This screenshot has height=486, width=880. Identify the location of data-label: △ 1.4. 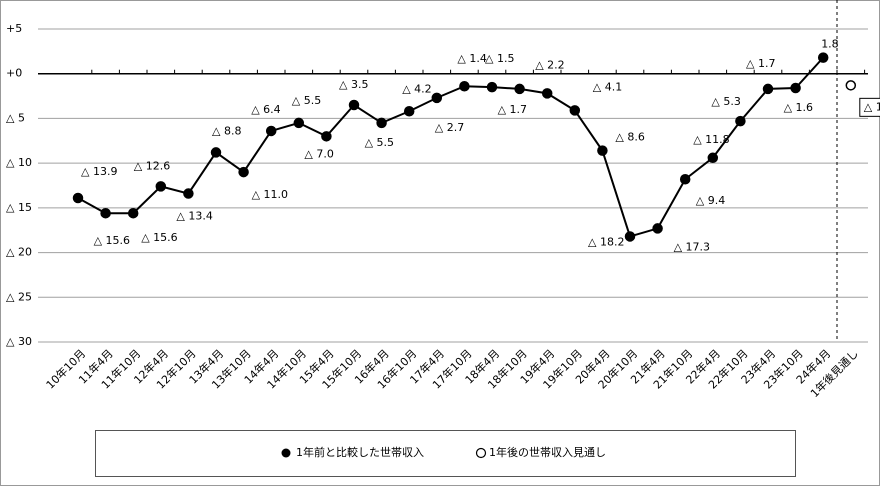
(471, 58).